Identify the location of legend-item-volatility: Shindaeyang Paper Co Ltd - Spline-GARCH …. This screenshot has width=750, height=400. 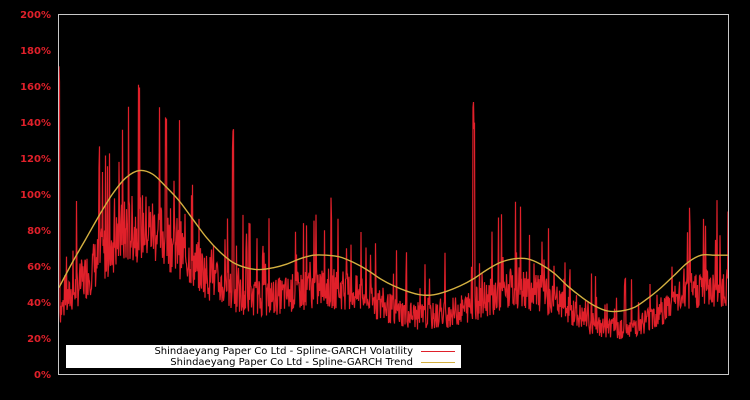
(304, 351).